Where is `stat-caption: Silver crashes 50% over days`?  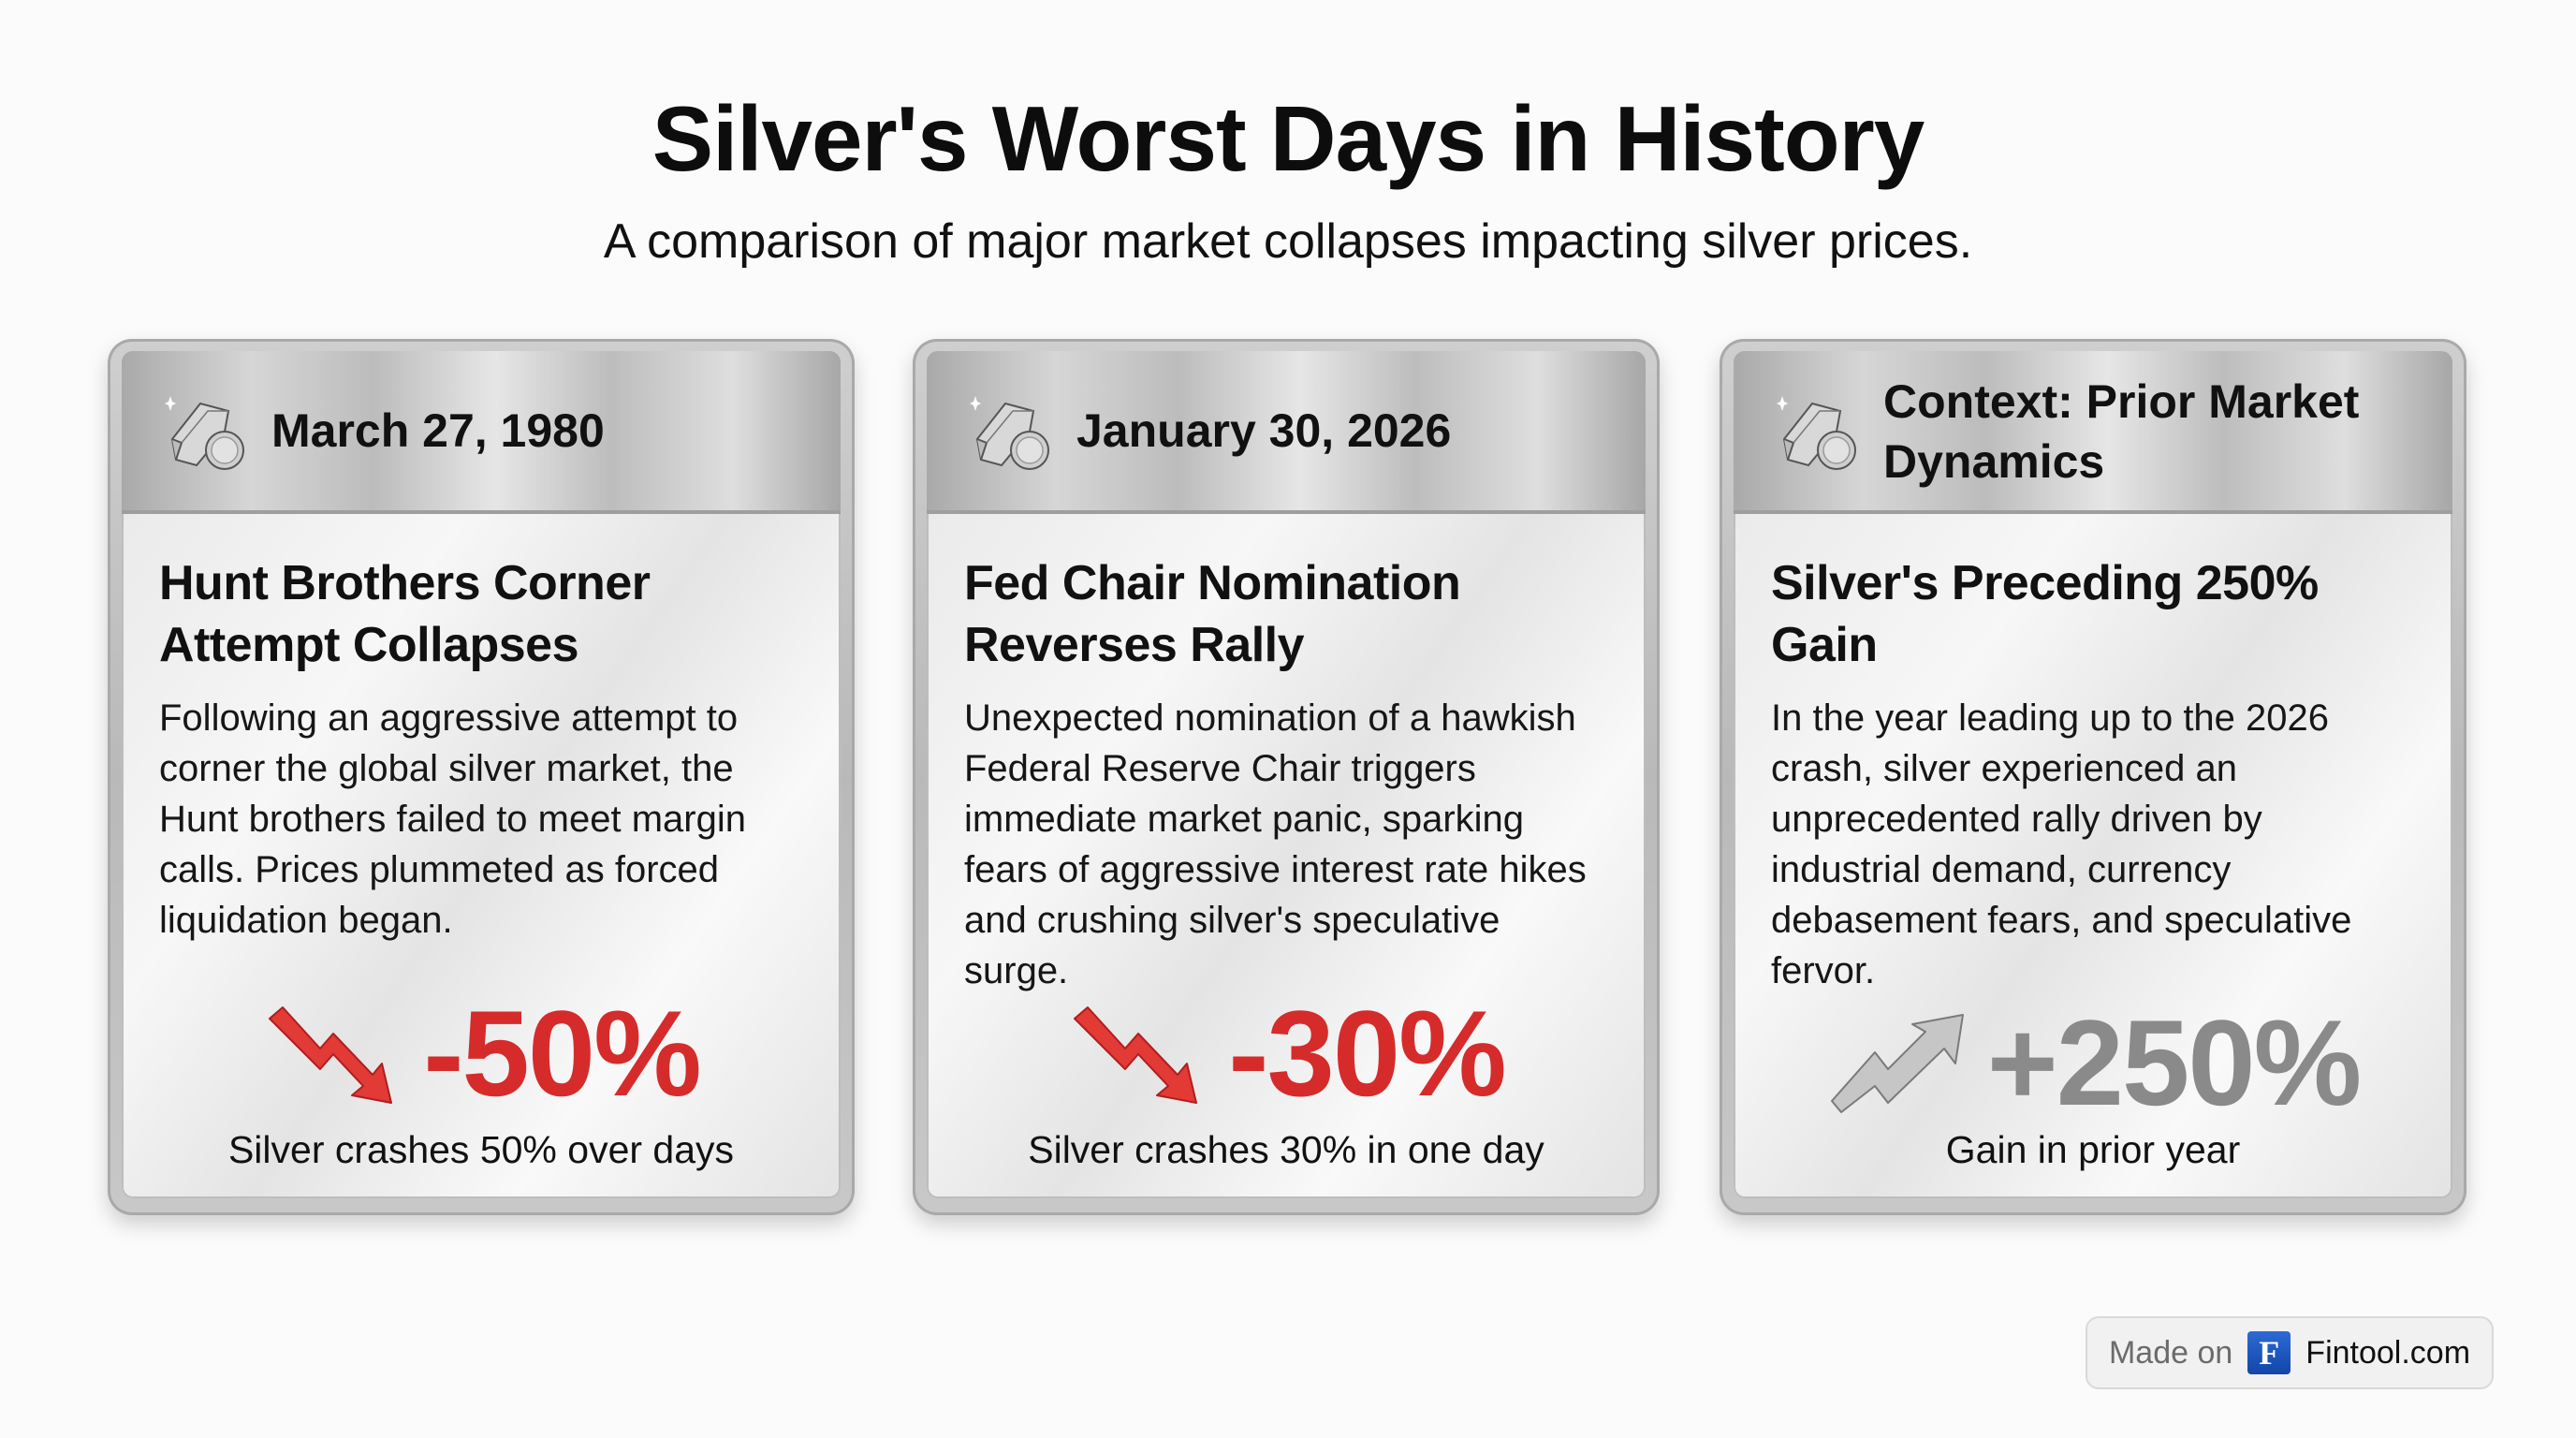
stat-caption: Silver crashes 50% over days is located at coordinates (481, 1149).